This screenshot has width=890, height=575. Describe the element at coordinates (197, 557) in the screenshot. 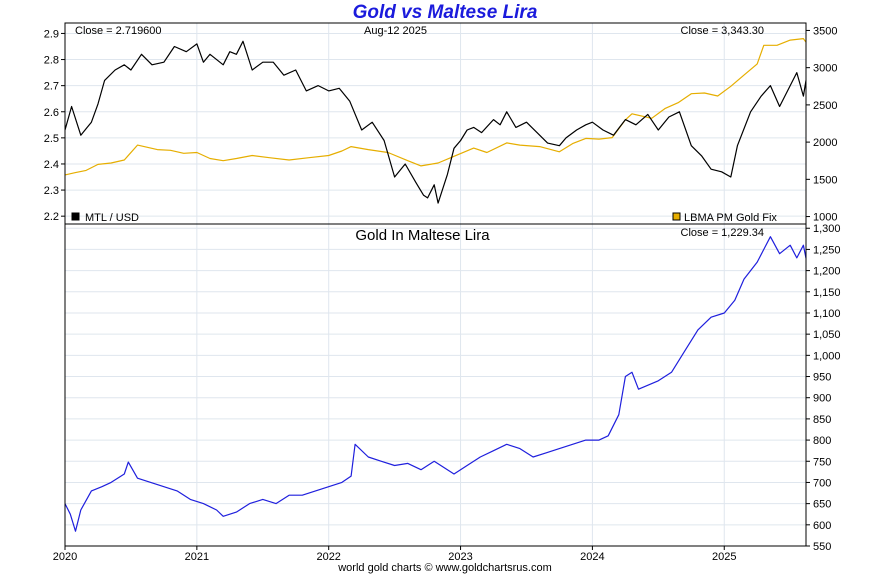

I see `x-tick-label: 2021` at that location.